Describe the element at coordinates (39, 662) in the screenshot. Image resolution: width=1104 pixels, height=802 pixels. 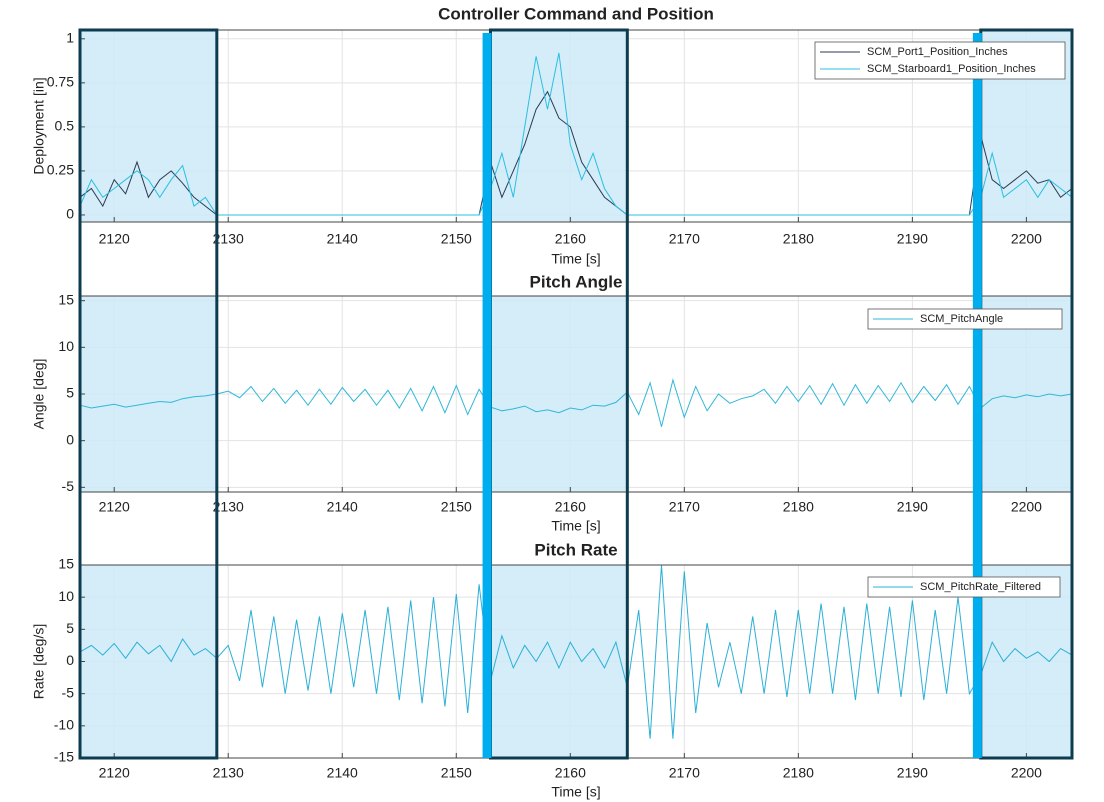
I see `y-axis-label: Rate [deg/s]` at that location.